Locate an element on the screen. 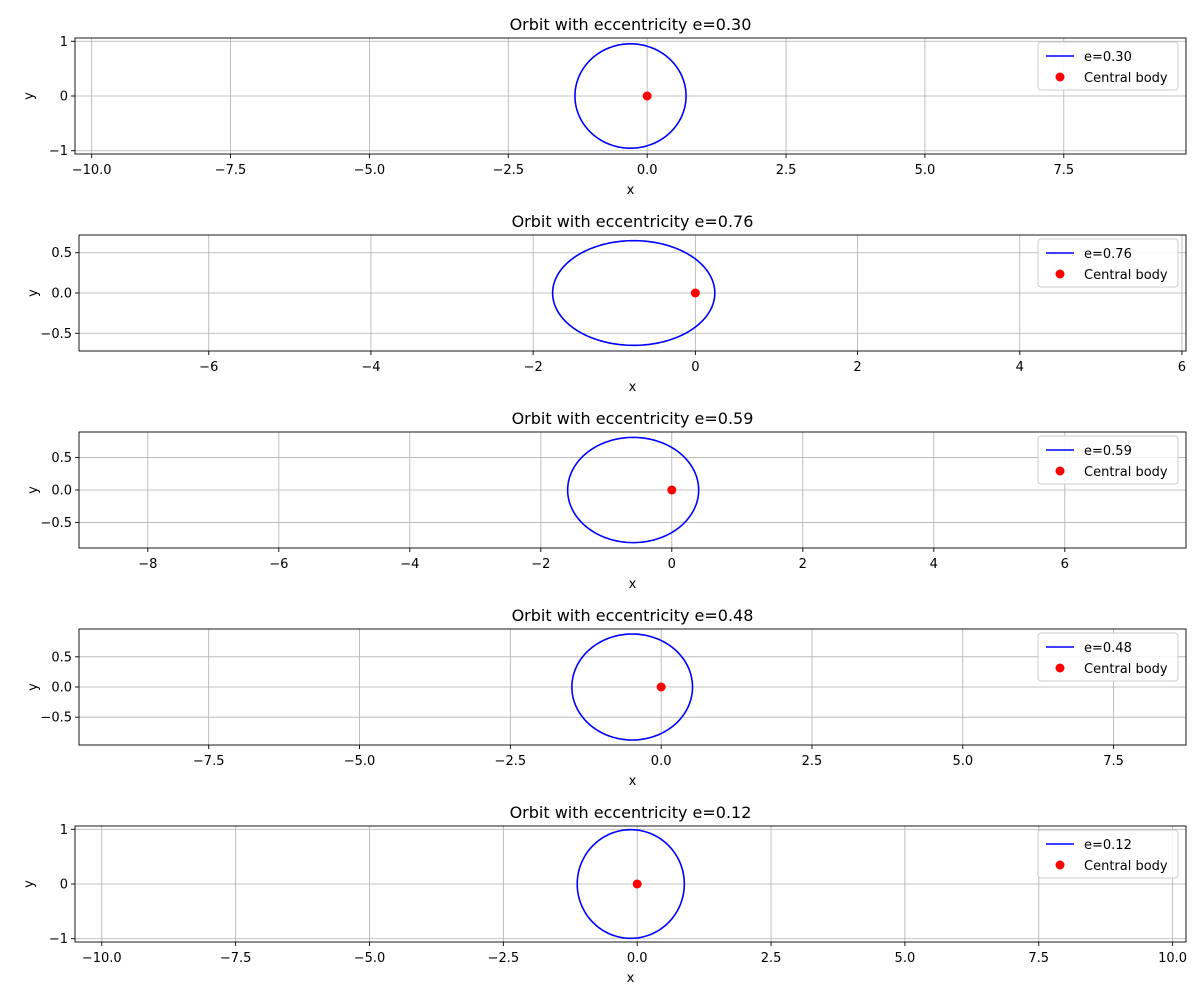 The width and height of the screenshot is (1200, 1000). subplot-title: Orbit with eccentricity e=0.59 is located at coordinates (633, 418).